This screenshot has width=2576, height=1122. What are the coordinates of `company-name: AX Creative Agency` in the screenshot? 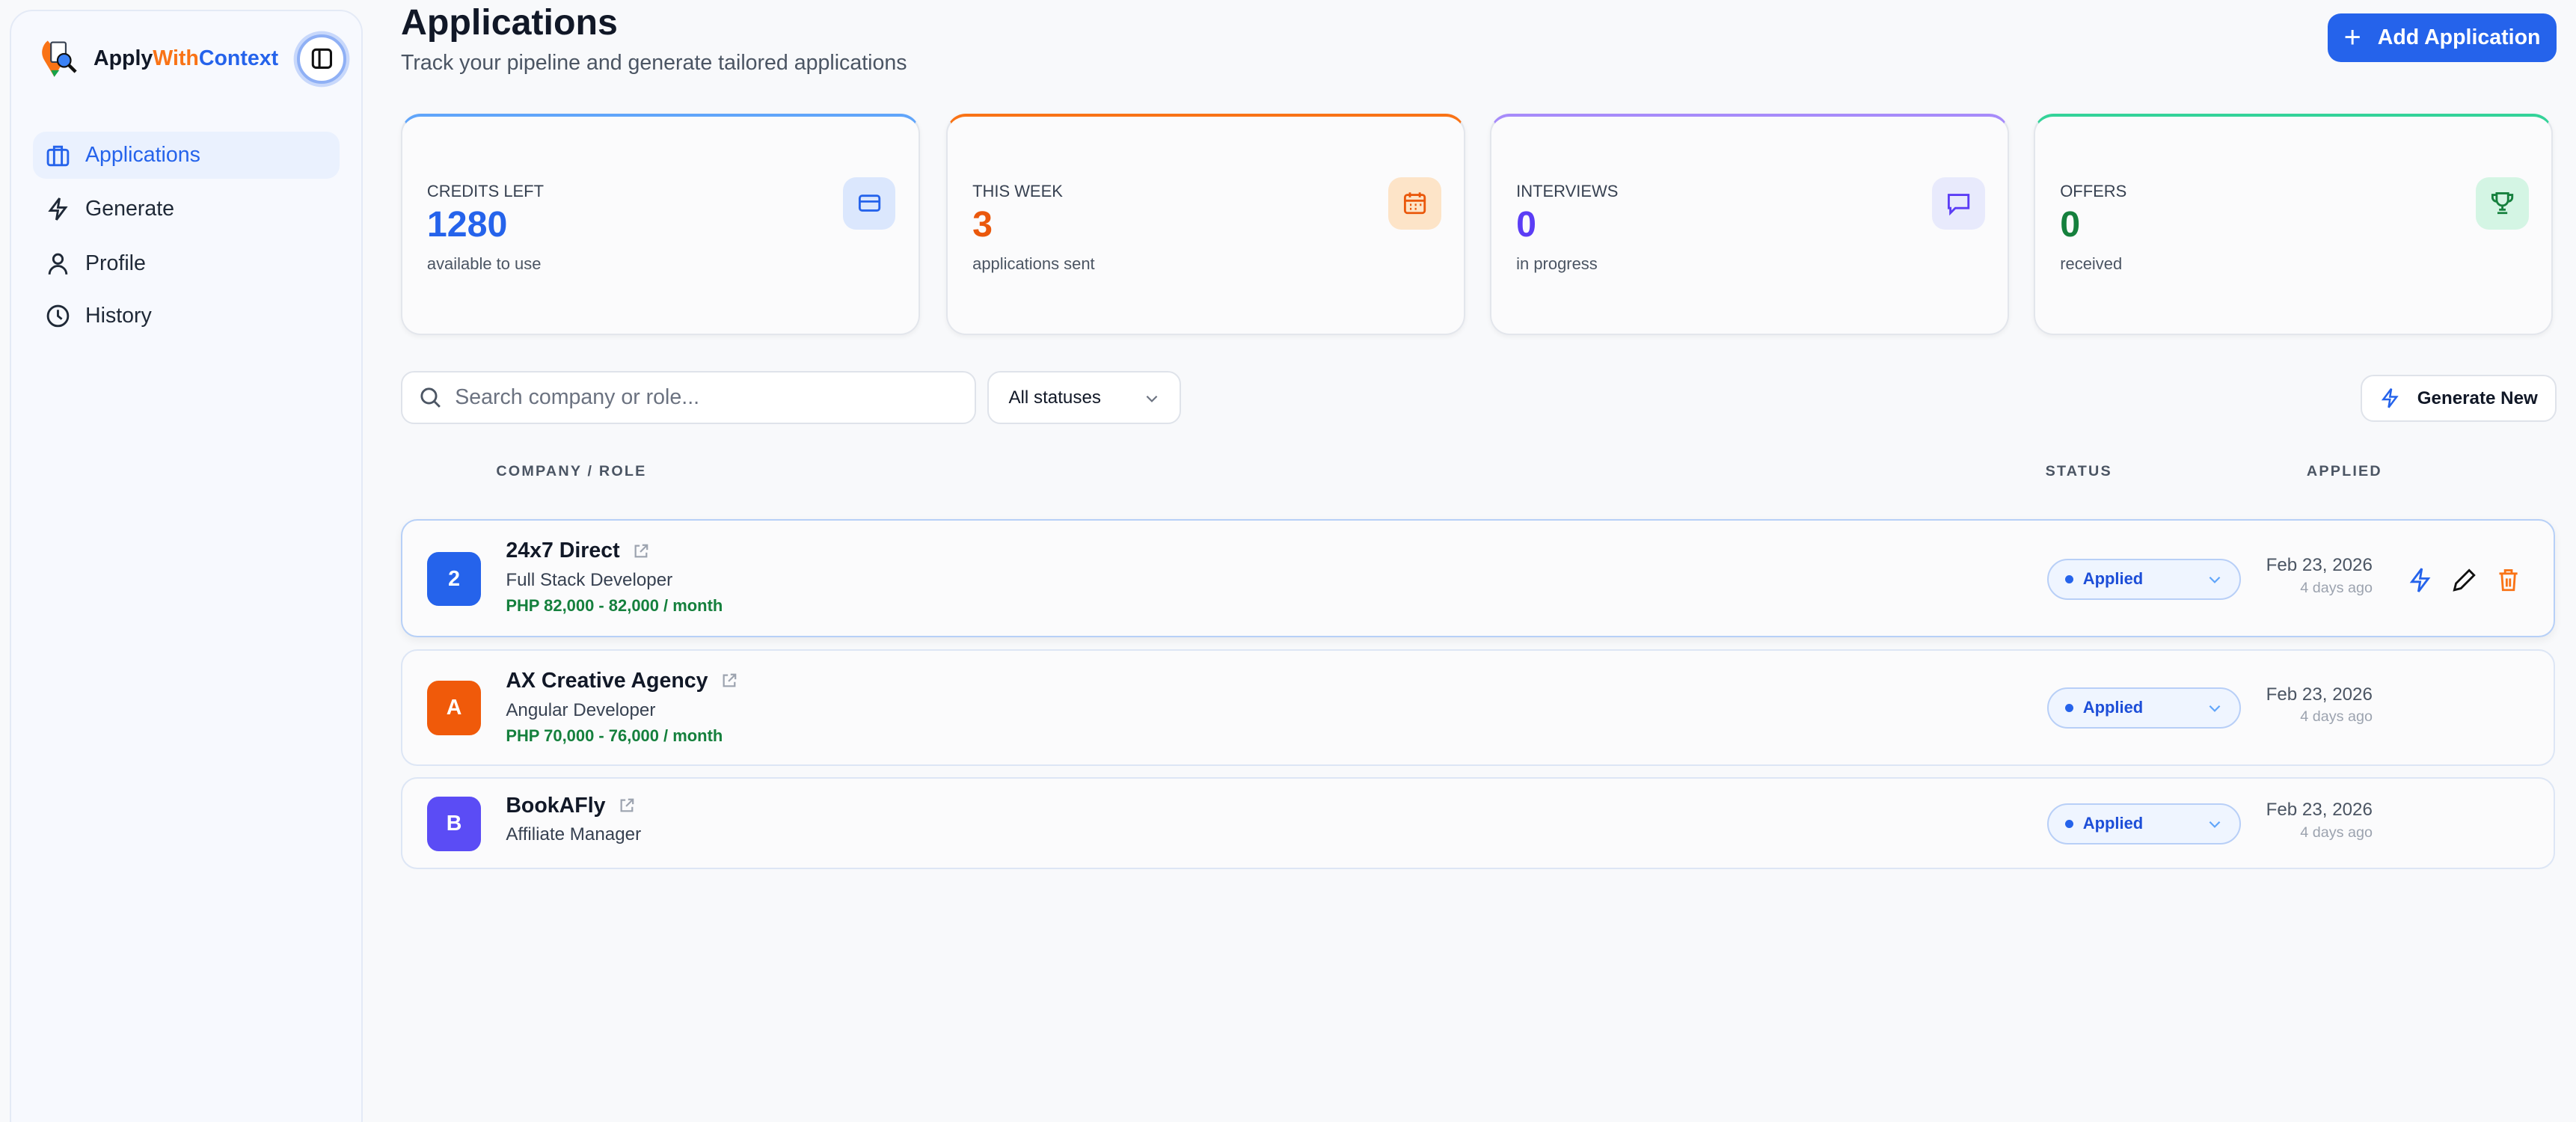 It's located at (621, 681).